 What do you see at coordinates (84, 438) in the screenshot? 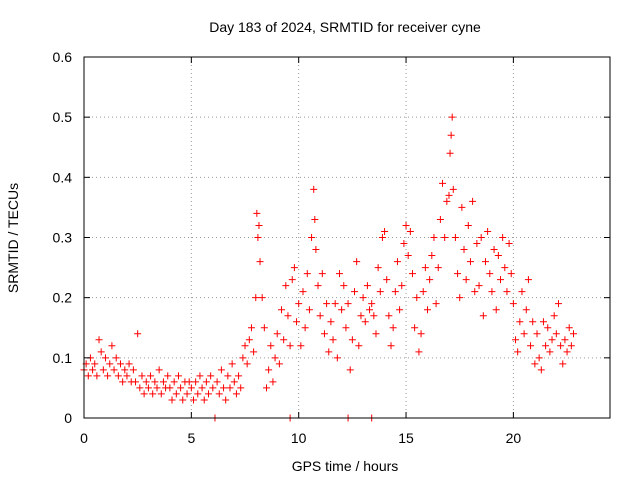
I see `x-tick-label: 0` at bounding box center [84, 438].